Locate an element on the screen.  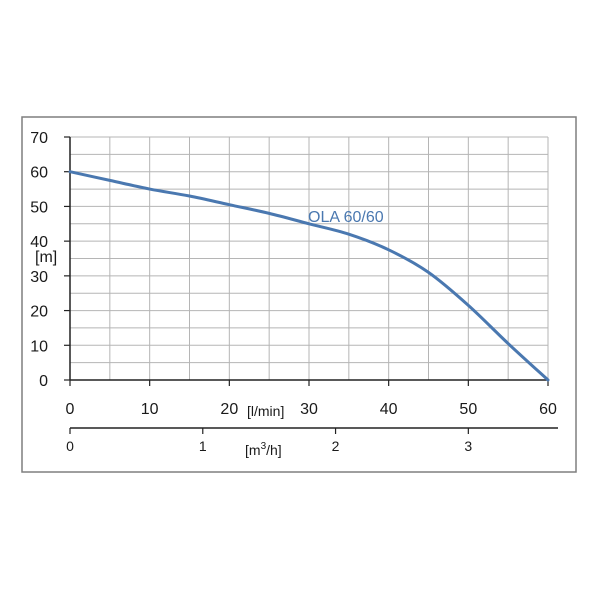
y-tick-label: 30 is located at coordinates (39, 277).